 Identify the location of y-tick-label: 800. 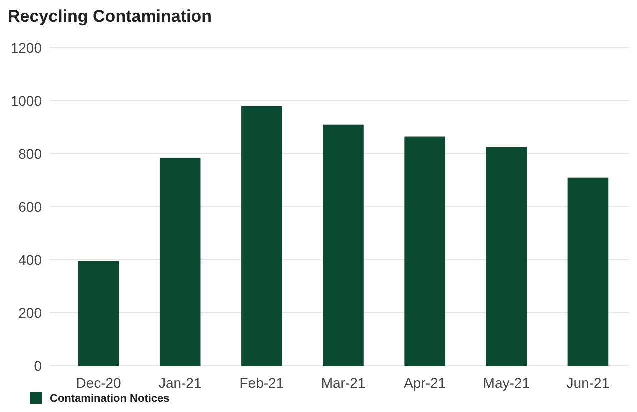
(30, 154).